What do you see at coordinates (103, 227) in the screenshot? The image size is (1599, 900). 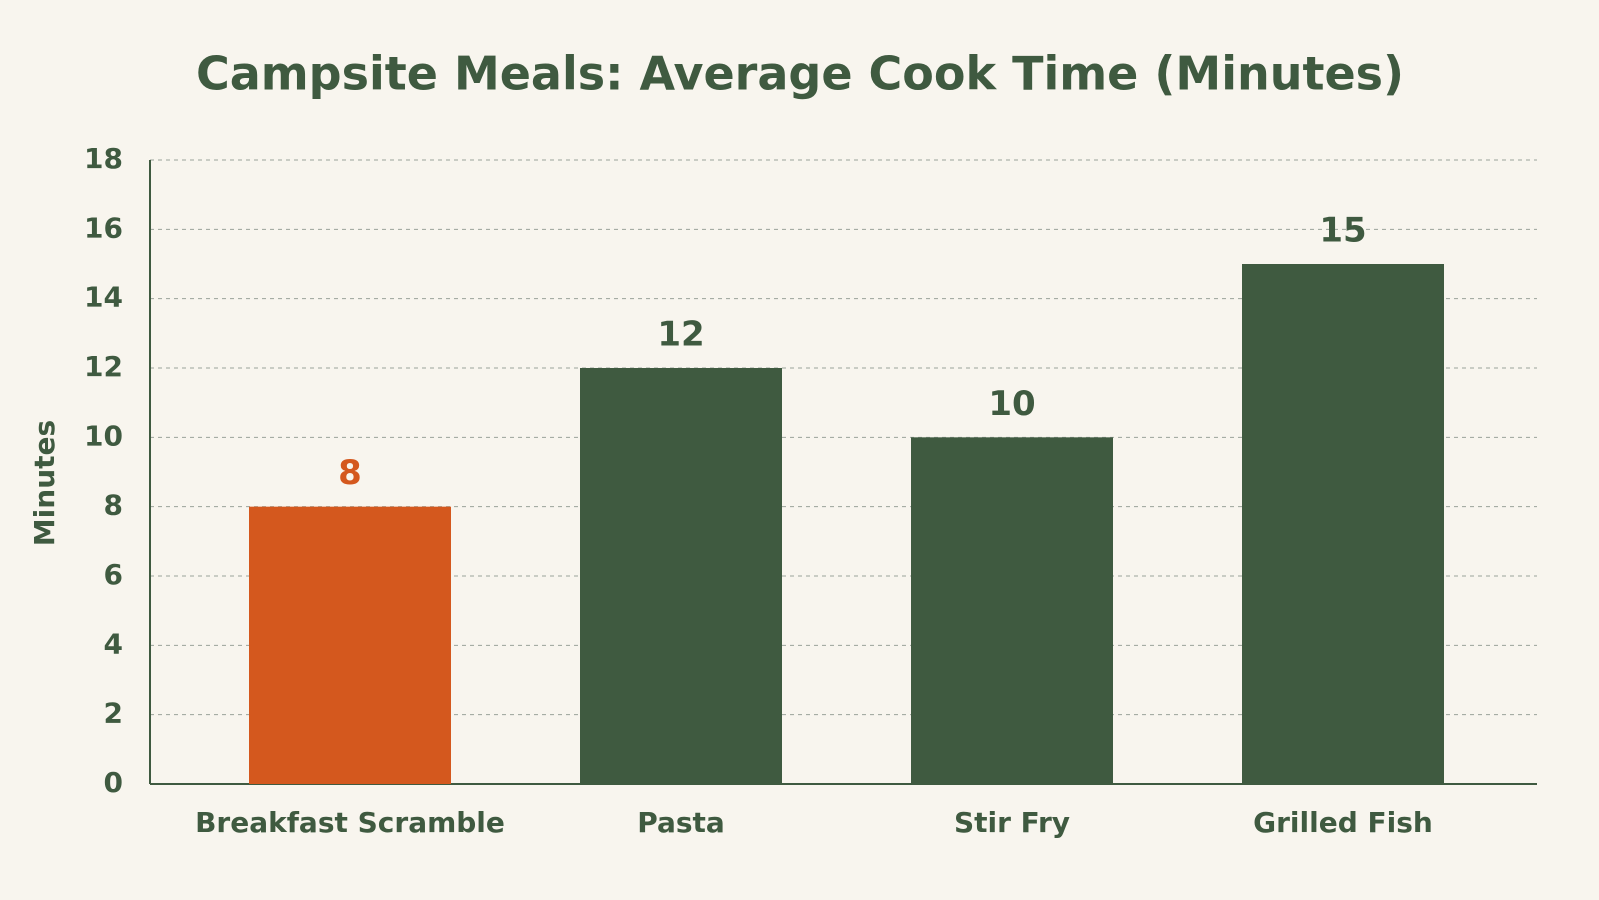 I see `y-tick-label: 16` at bounding box center [103, 227].